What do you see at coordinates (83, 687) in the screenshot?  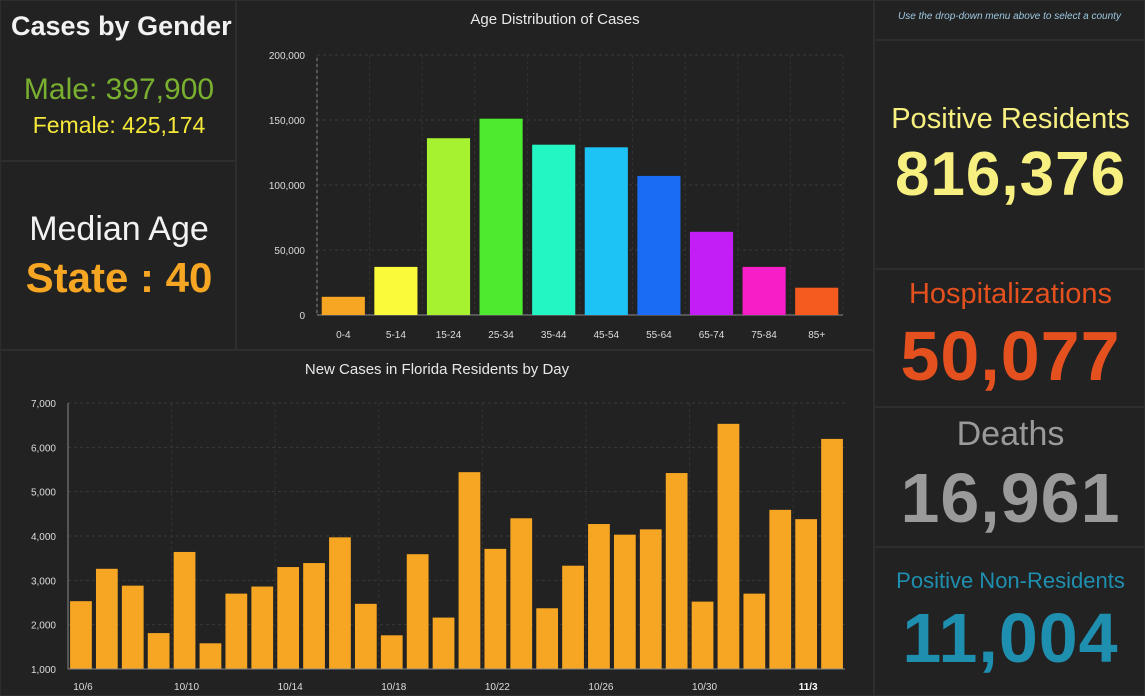 I see `daily-x-tick-label: 10/6` at bounding box center [83, 687].